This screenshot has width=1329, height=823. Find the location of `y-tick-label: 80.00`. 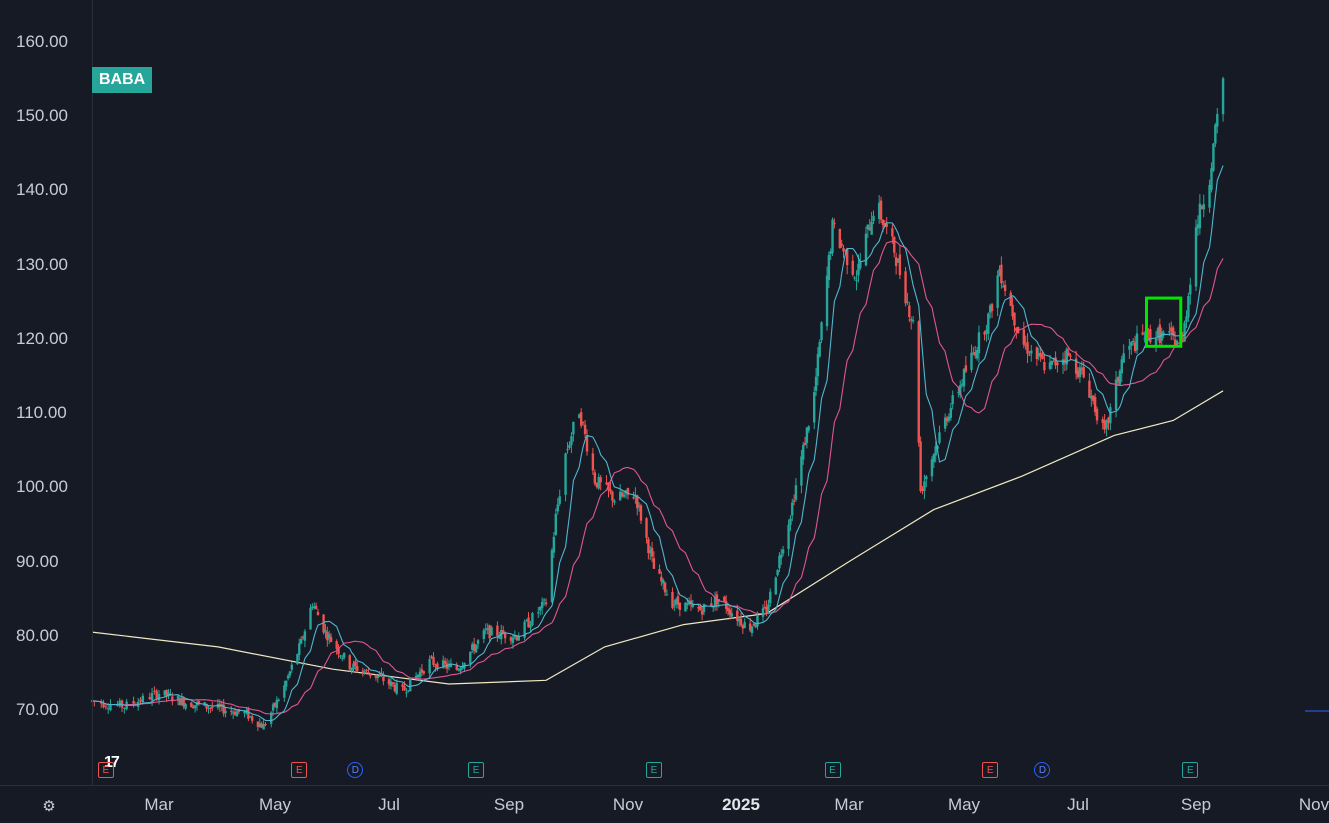

y-tick-label: 80.00 is located at coordinates (37, 635).